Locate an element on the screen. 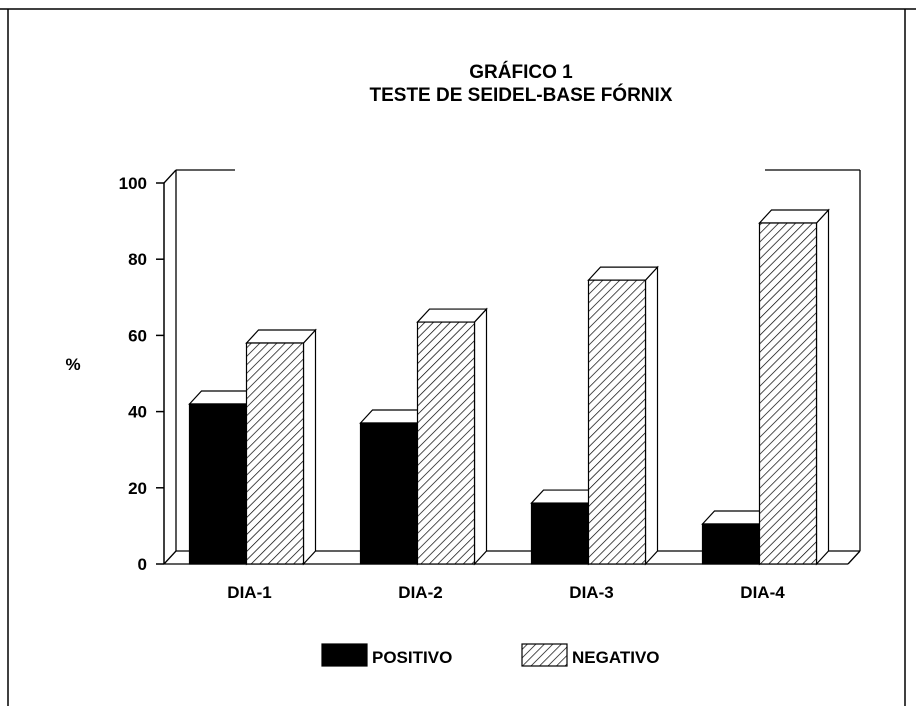  bar-positivo-4-front is located at coordinates (731, 544).